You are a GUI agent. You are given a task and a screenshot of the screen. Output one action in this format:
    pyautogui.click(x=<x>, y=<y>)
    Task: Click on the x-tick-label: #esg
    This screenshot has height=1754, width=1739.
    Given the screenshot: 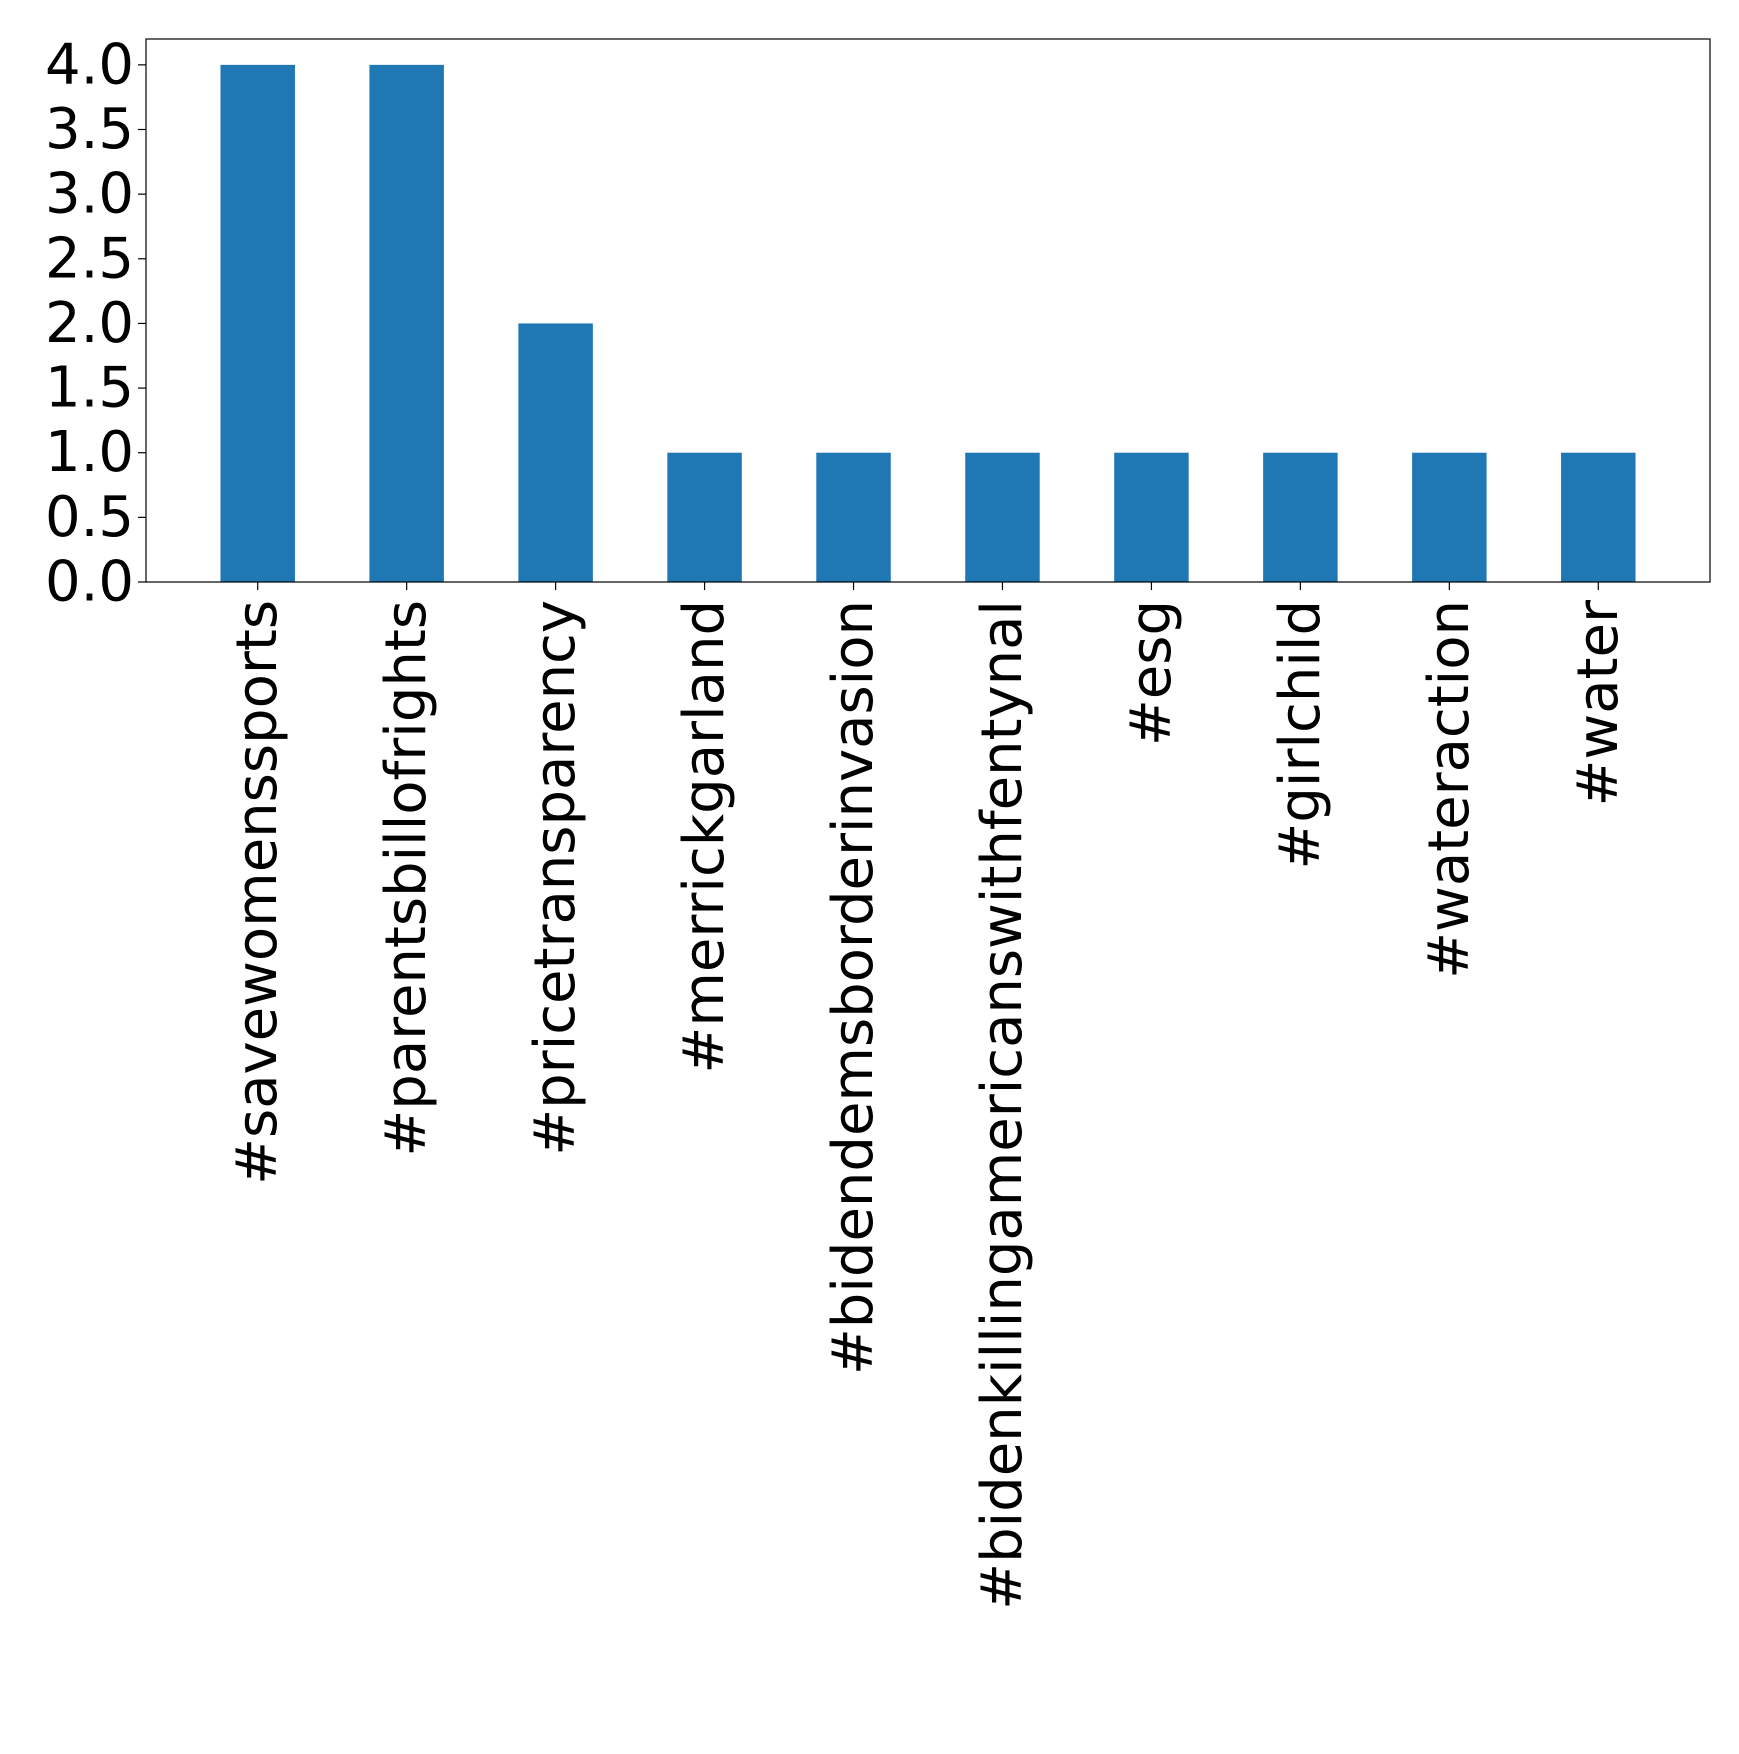 What is the action you would take?
    pyautogui.click(x=1151, y=673)
    